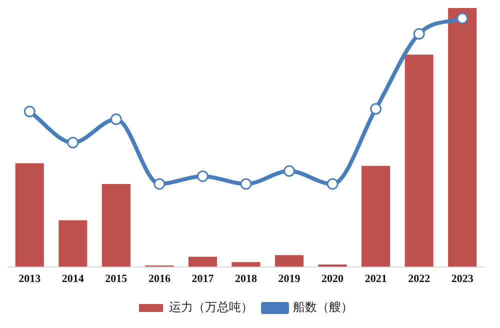 The width and height of the screenshot is (500, 328). Describe the element at coordinates (246, 279) in the screenshot. I see `x-tick-label: 2018` at that location.